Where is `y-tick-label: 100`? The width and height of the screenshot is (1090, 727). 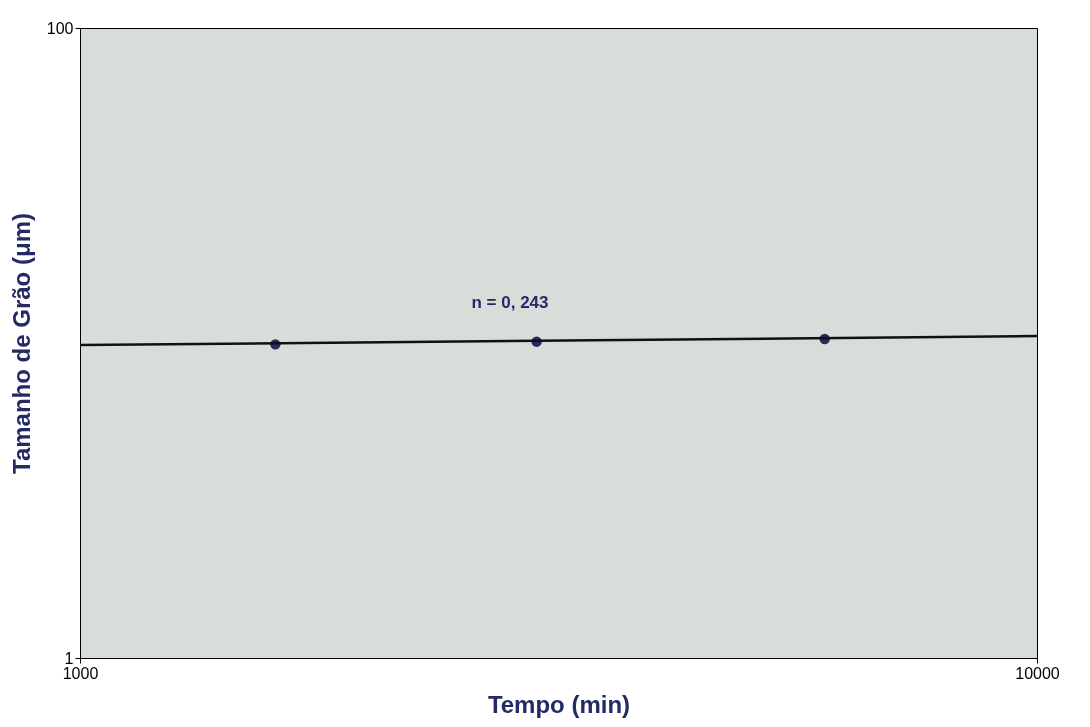
y-tick-label: 100 is located at coordinates (60, 28).